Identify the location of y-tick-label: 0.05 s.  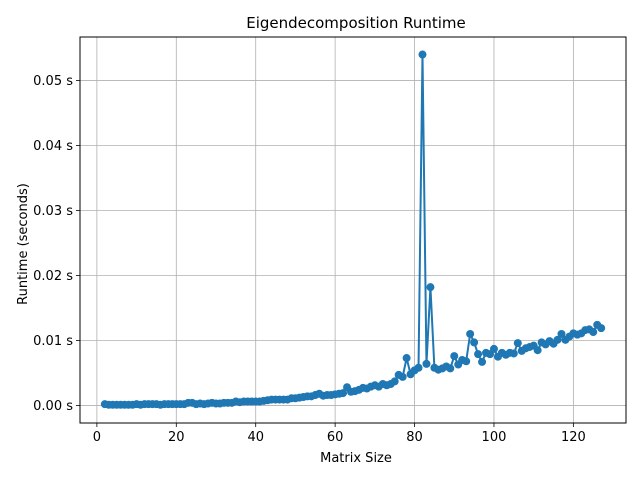
(53, 81).